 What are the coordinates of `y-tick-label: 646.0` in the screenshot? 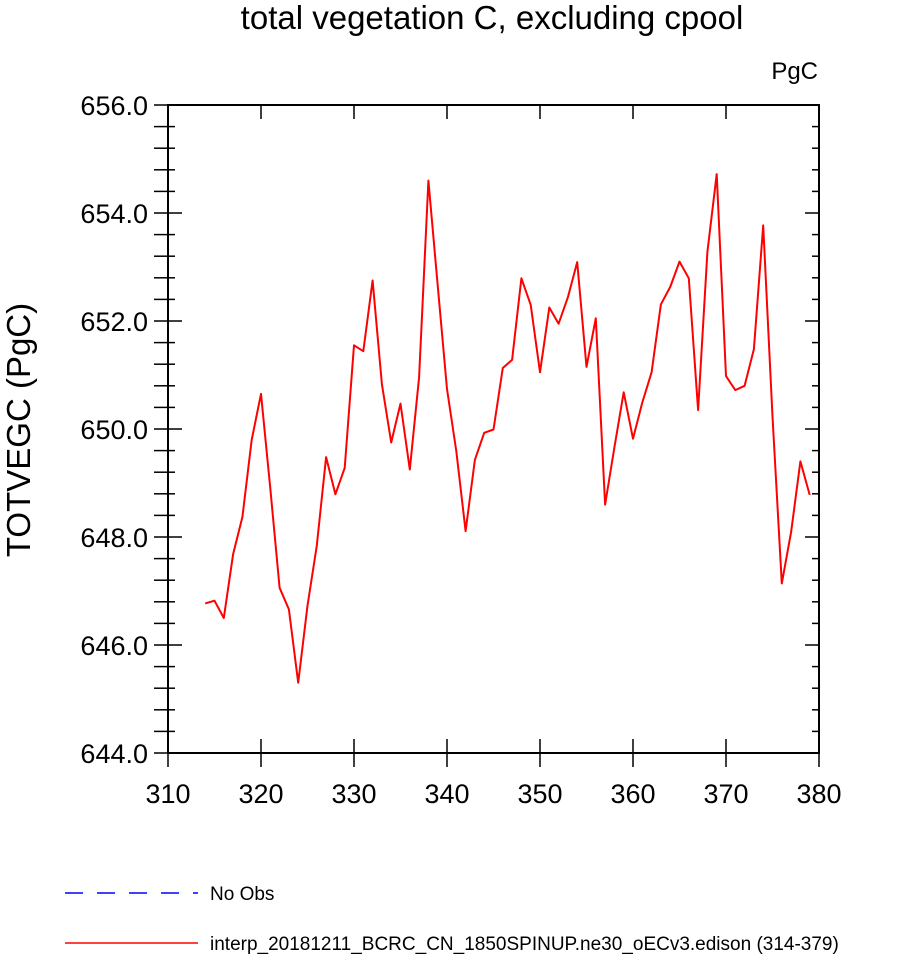 It's located at (114, 646).